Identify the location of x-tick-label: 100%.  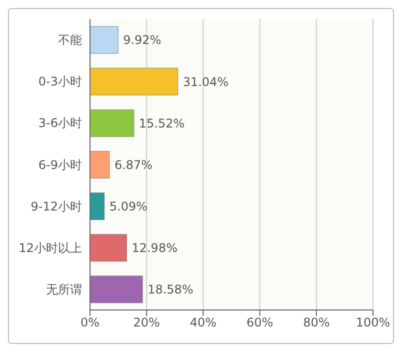
(373, 323).